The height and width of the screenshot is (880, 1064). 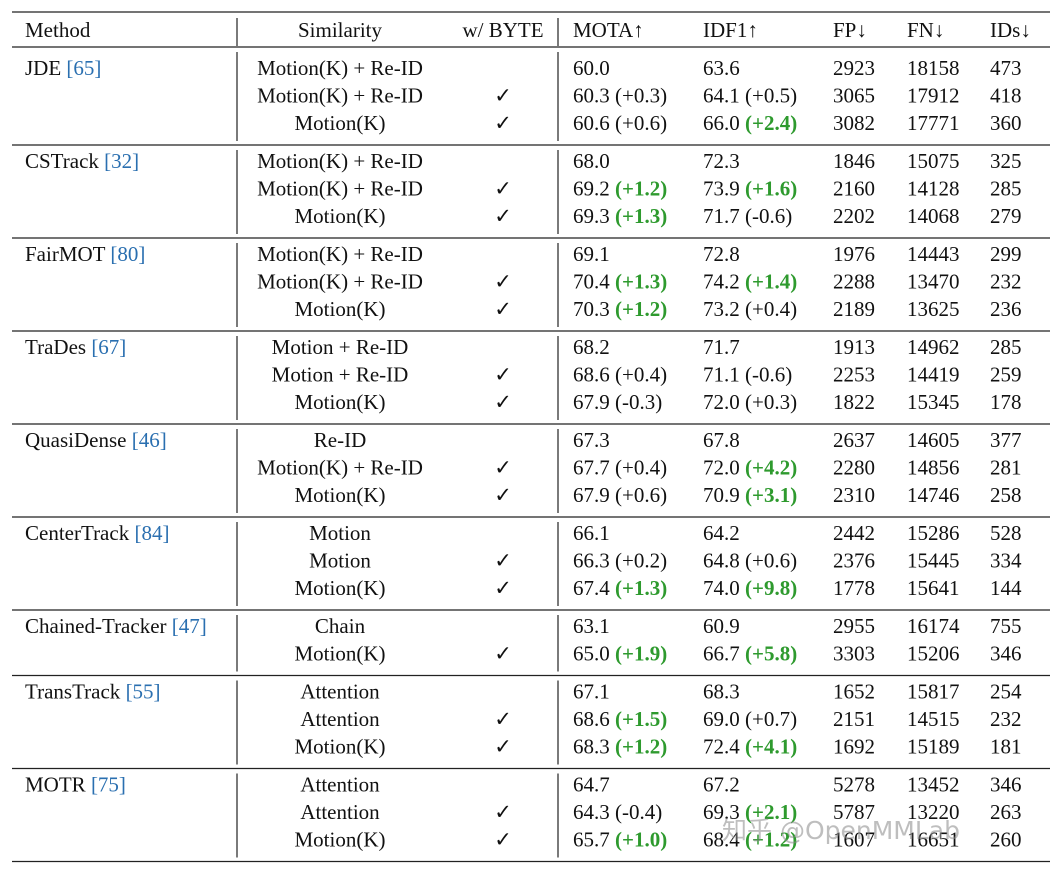 What do you see at coordinates (96, 440) in the screenshot?
I see `method-name: QuasiDense [46]` at bounding box center [96, 440].